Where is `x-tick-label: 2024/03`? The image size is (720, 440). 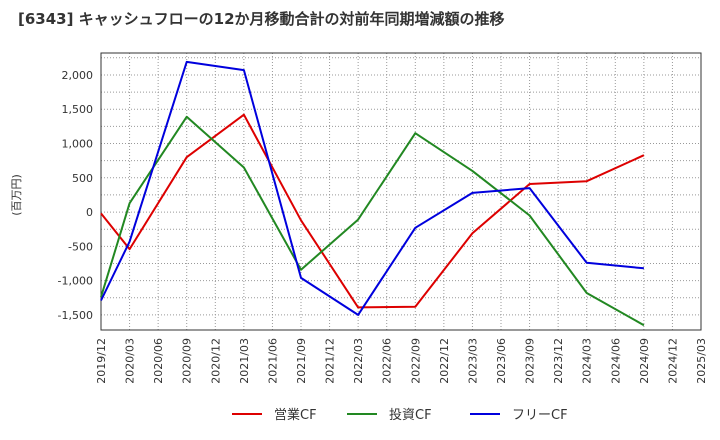
x-tick-label: 2024/03 is located at coordinates (587, 361).